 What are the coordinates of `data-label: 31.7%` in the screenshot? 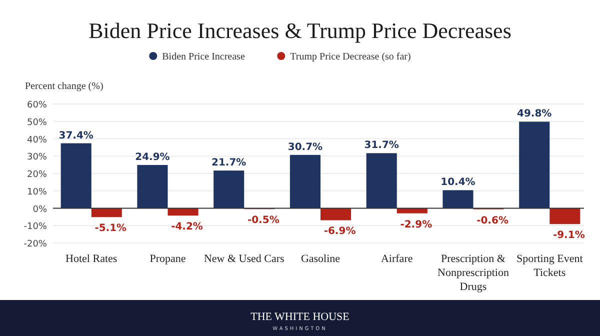 It's located at (381, 146).